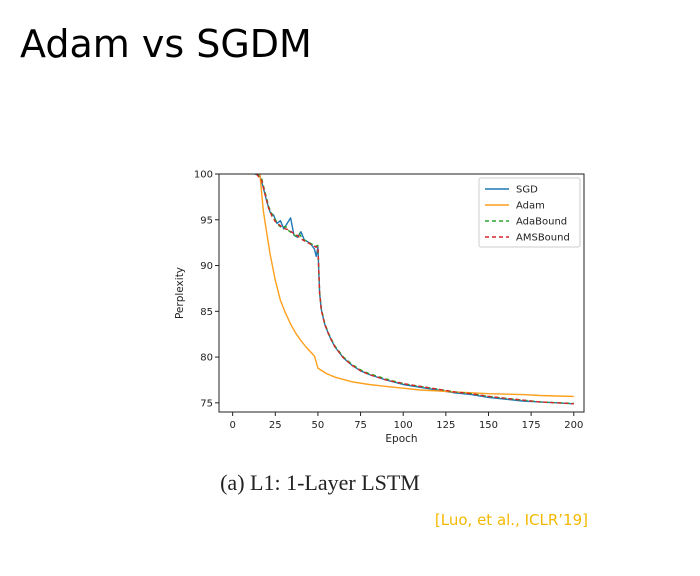 The image size is (700, 576). I want to click on figure-caption: (a) L1: 1-Layer LSTM, so click(320, 482).